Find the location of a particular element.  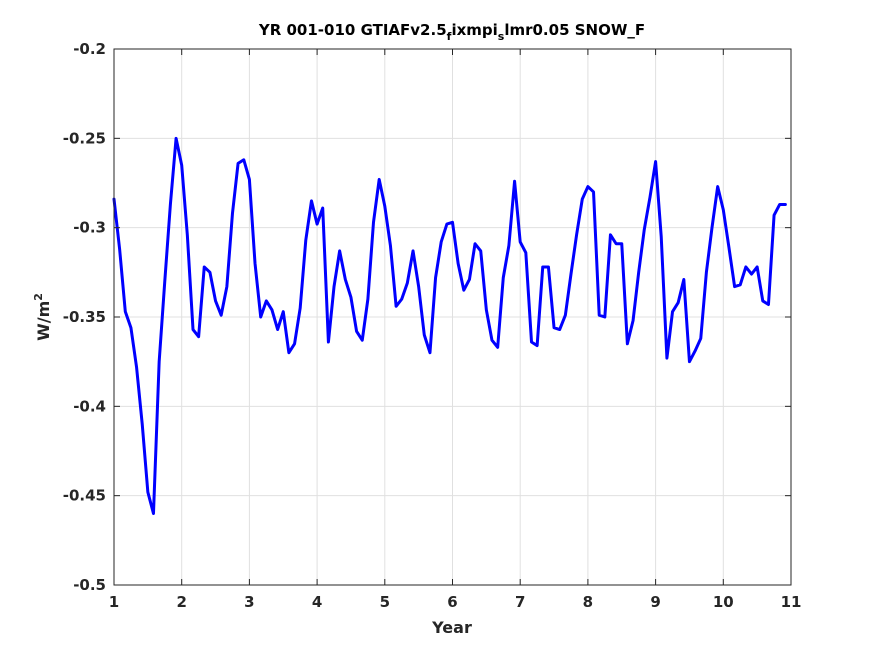

x-tick-label: 2 is located at coordinates (181, 602).